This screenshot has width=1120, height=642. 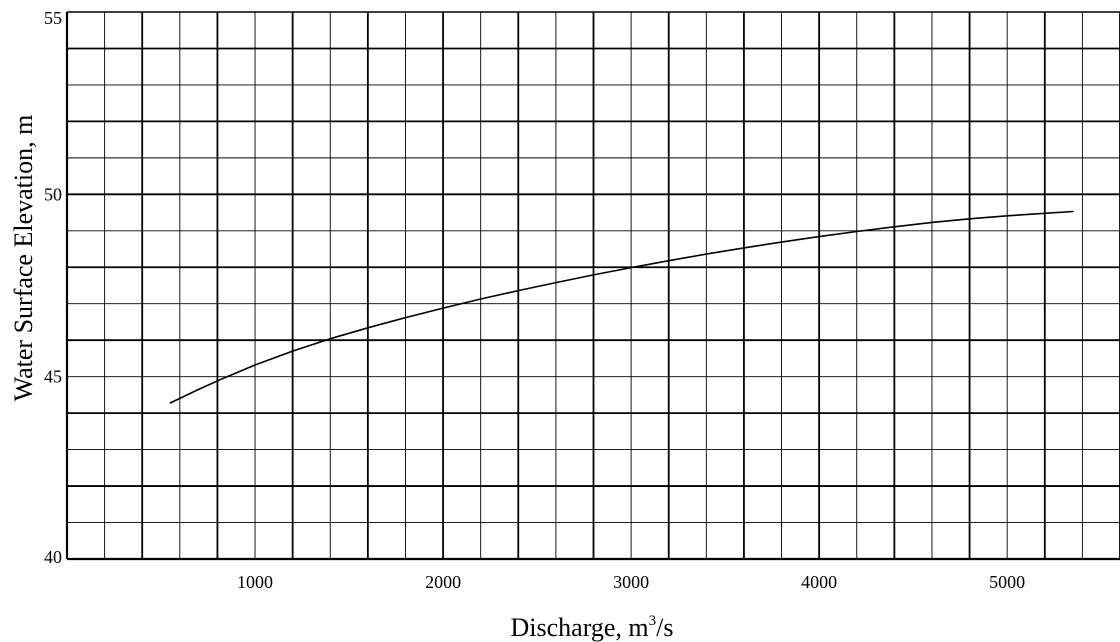 What do you see at coordinates (53, 287) in the screenshot?
I see `y-axis-ticks: 40 45 50 55` at bounding box center [53, 287].